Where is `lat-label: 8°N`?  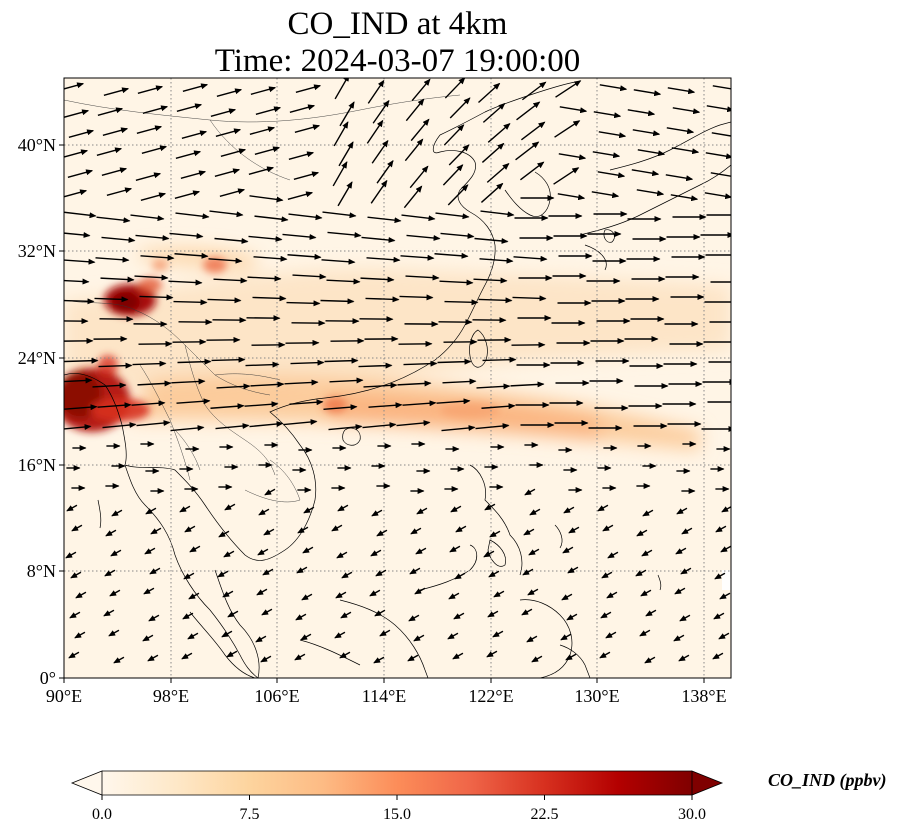 lat-label: 8°N is located at coordinates (41, 571).